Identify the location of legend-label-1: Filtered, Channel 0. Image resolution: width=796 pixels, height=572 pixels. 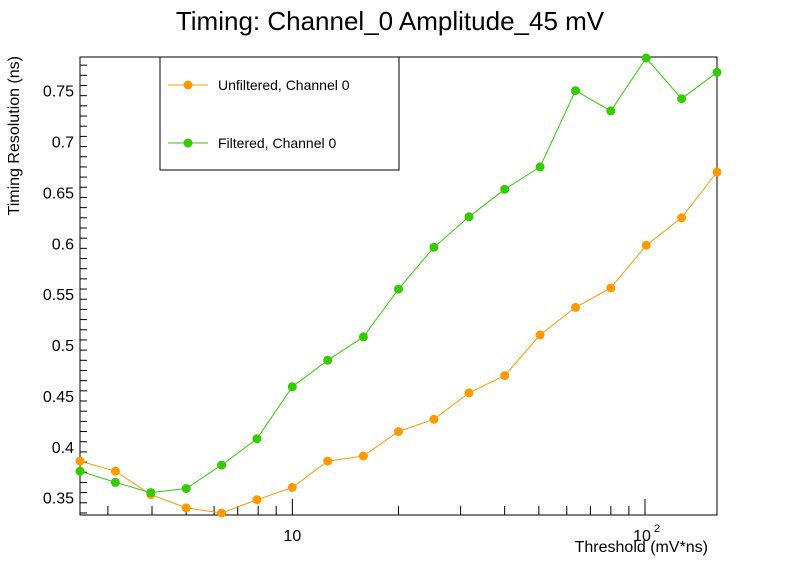
(277, 143).